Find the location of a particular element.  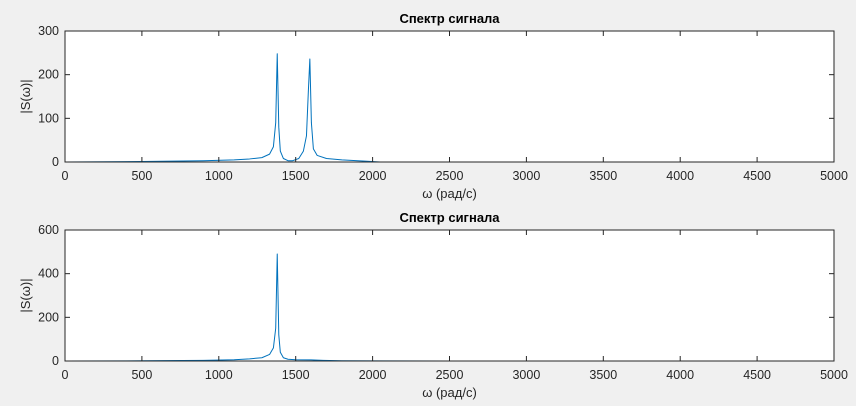

y-tick-label: 400 is located at coordinates (48, 274).